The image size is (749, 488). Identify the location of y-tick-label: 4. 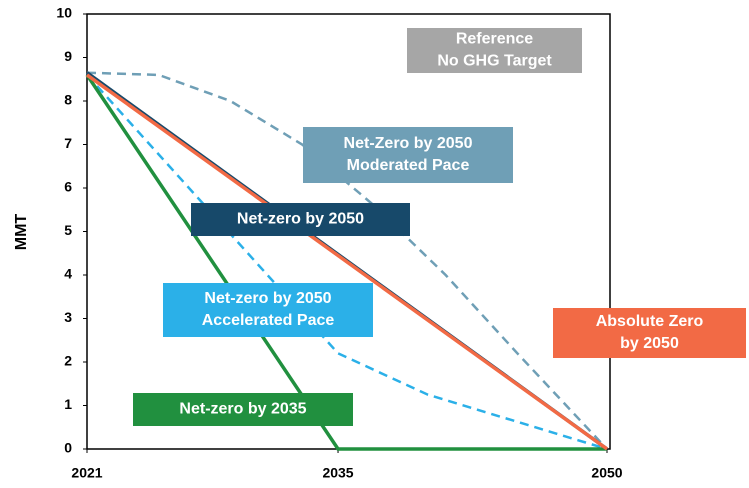
(68, 274).